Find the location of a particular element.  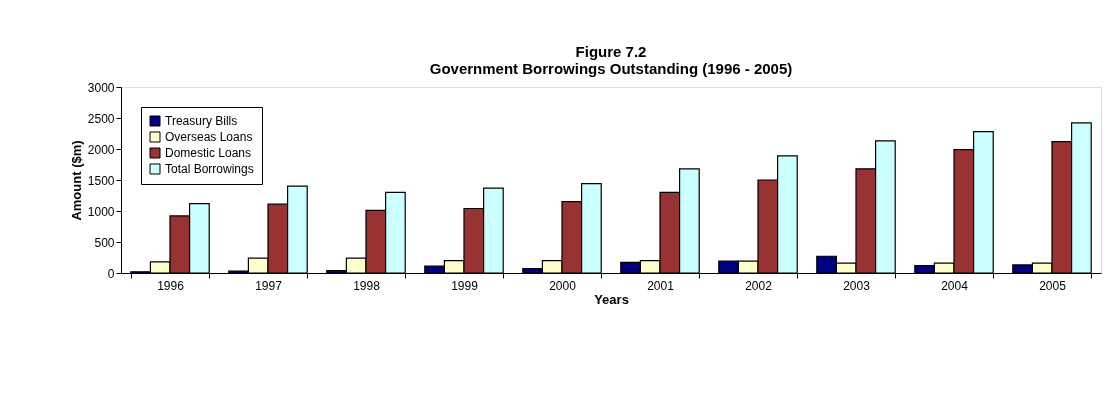

x-axis-title: Years is located at coordinates (611, 299).